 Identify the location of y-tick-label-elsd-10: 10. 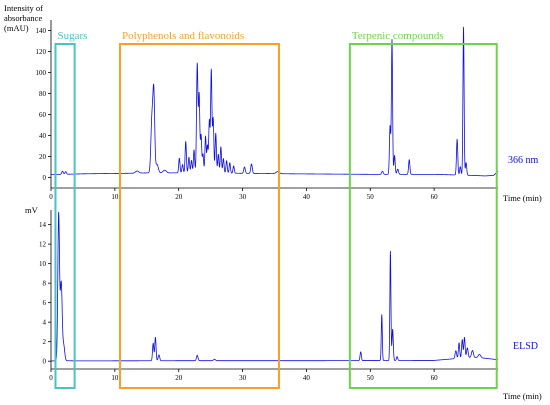
(43, 264).